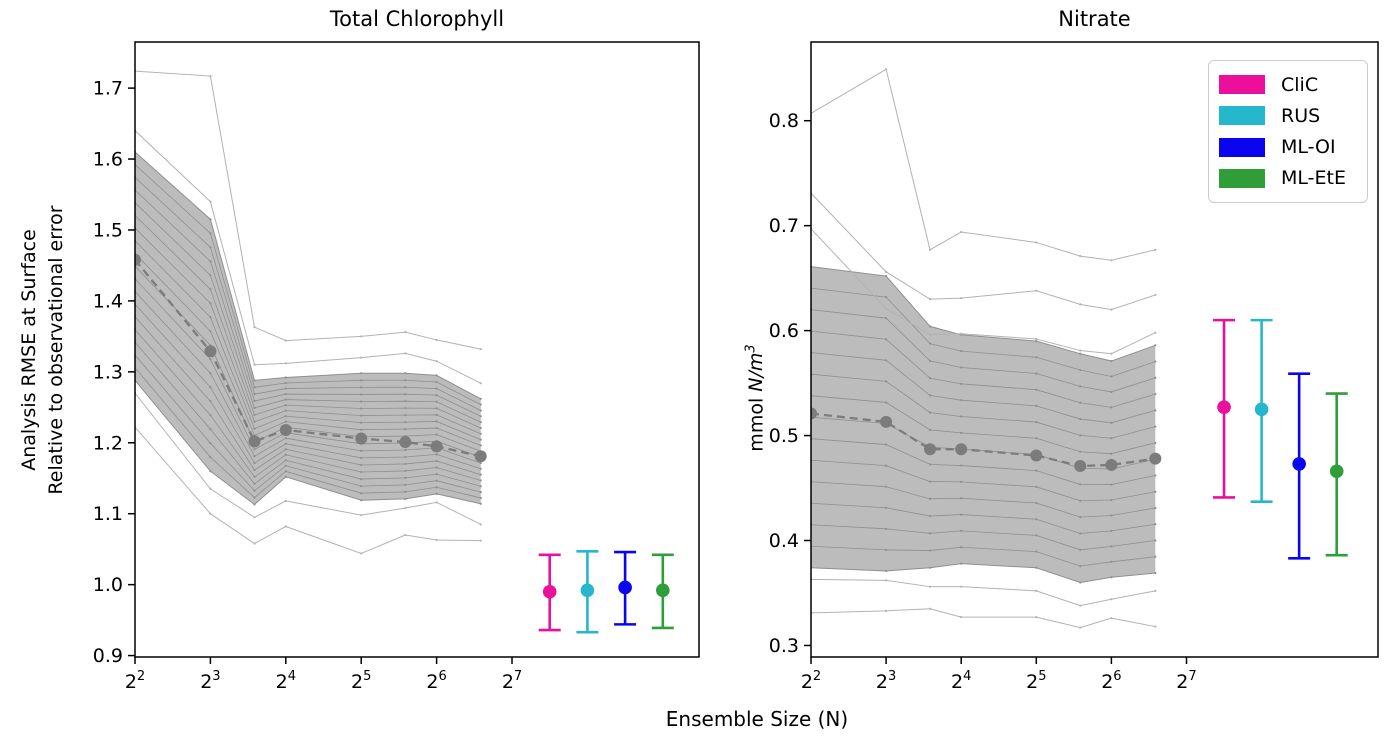 This screenshot has width=1391, height=746. Describe the element at coordinates (1308, 147) in the screenshot. I see `legend-label-ML-OI: ML-OI` at that location.